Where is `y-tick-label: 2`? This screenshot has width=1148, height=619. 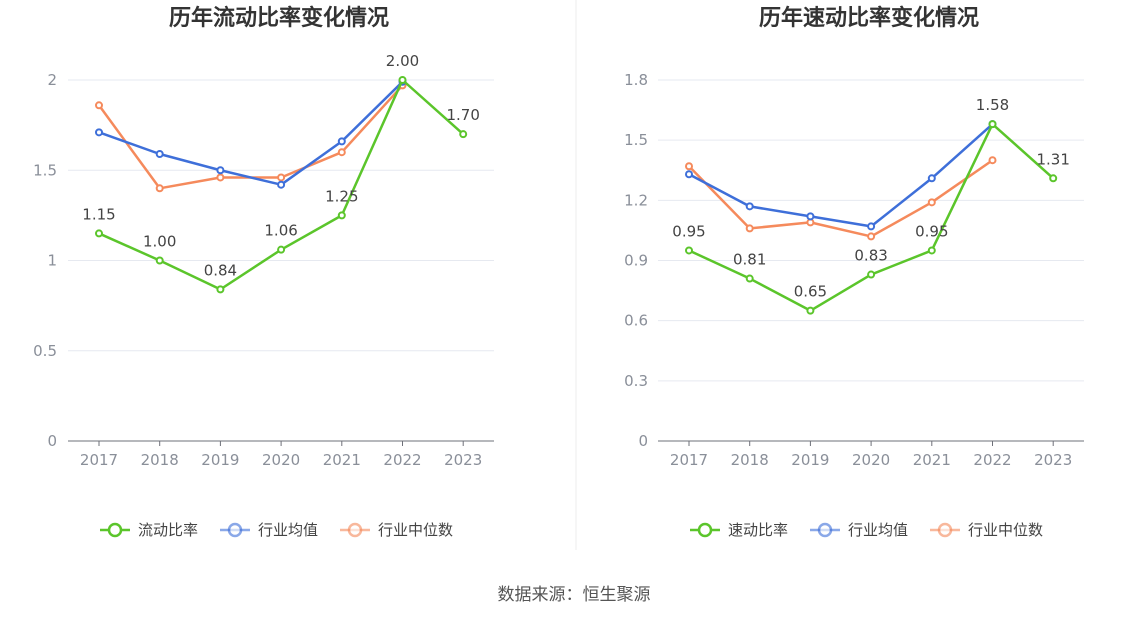
y-tick-label: 2 is located at coordinates (52, 80).